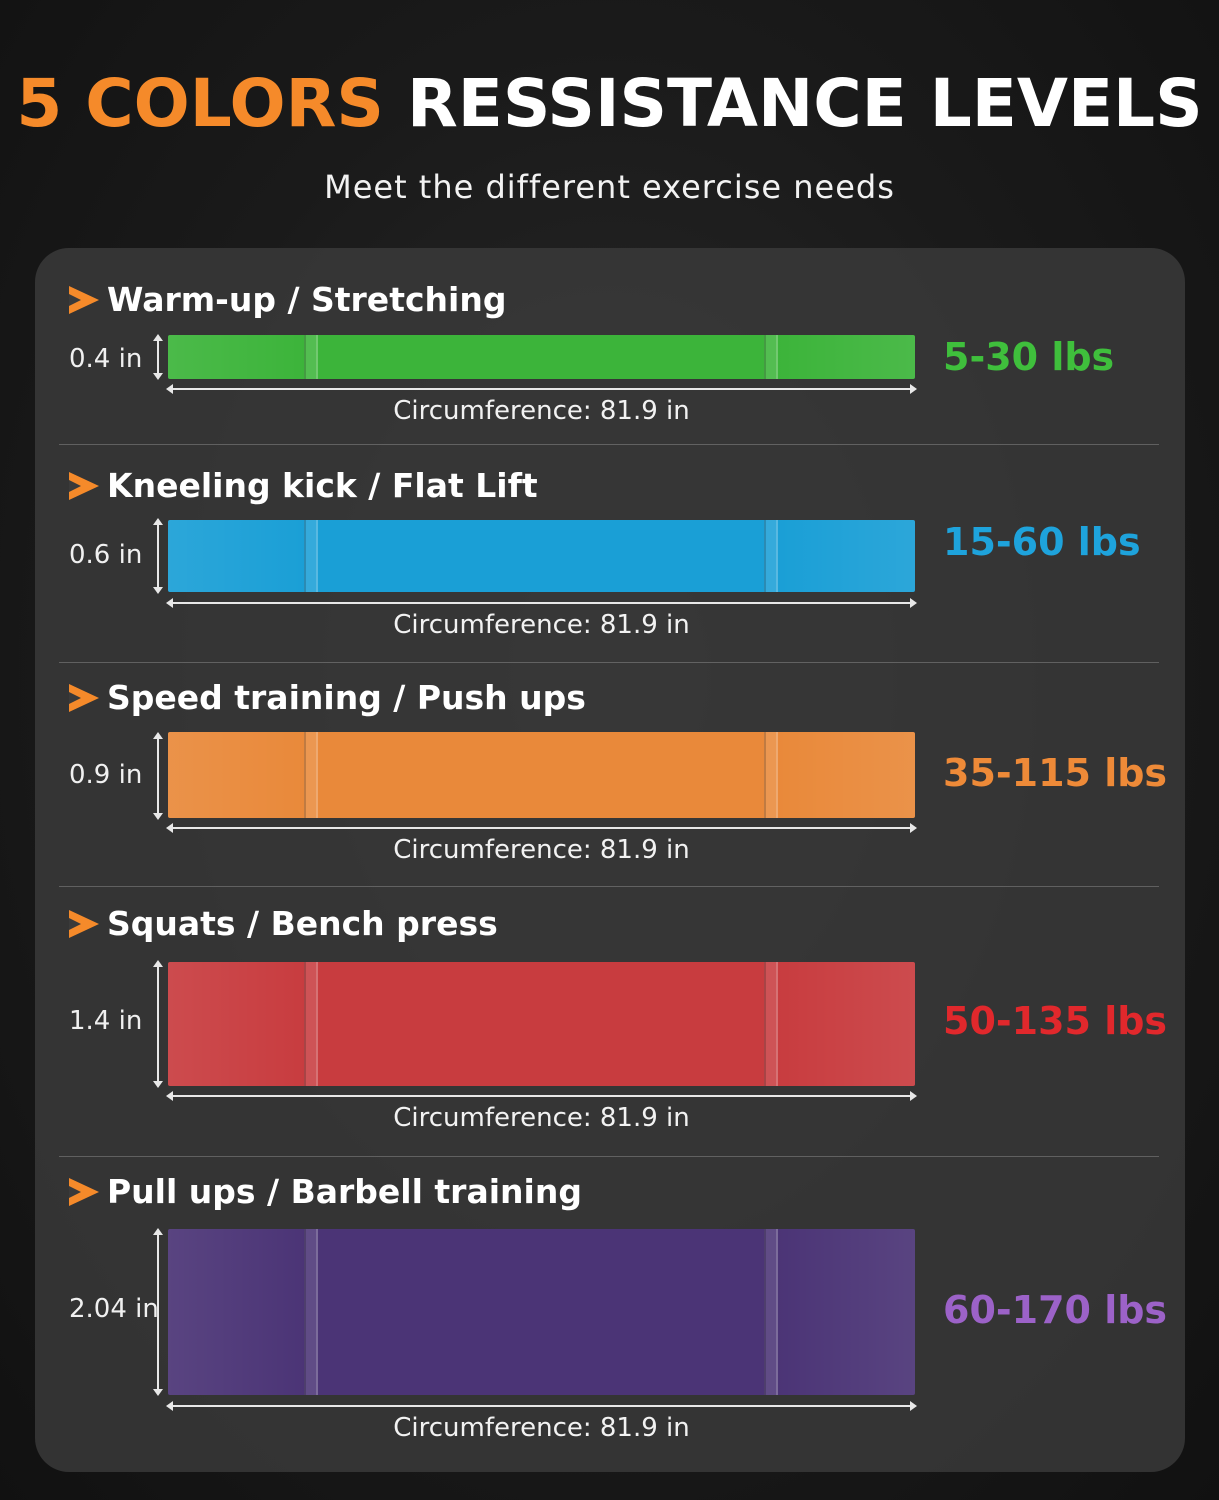  Describe the element at coordinates (106, 1021) in the screenshot. I see `thickness-label: 1.4 in` at that location.